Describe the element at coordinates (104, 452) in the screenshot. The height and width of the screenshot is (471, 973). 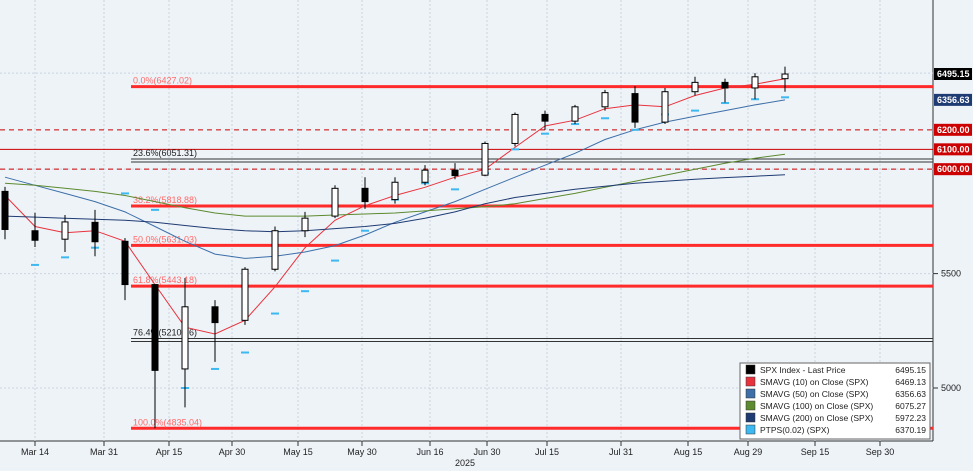
I see `x-tick-label-1: Mar 31` at that location.